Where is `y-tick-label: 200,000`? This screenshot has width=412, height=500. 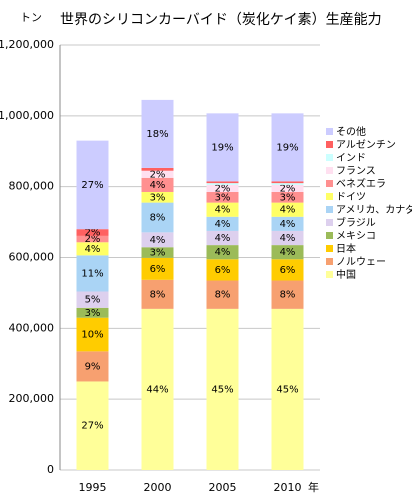
y-tick-label: 200,000 is located at coordinates (32, 398).